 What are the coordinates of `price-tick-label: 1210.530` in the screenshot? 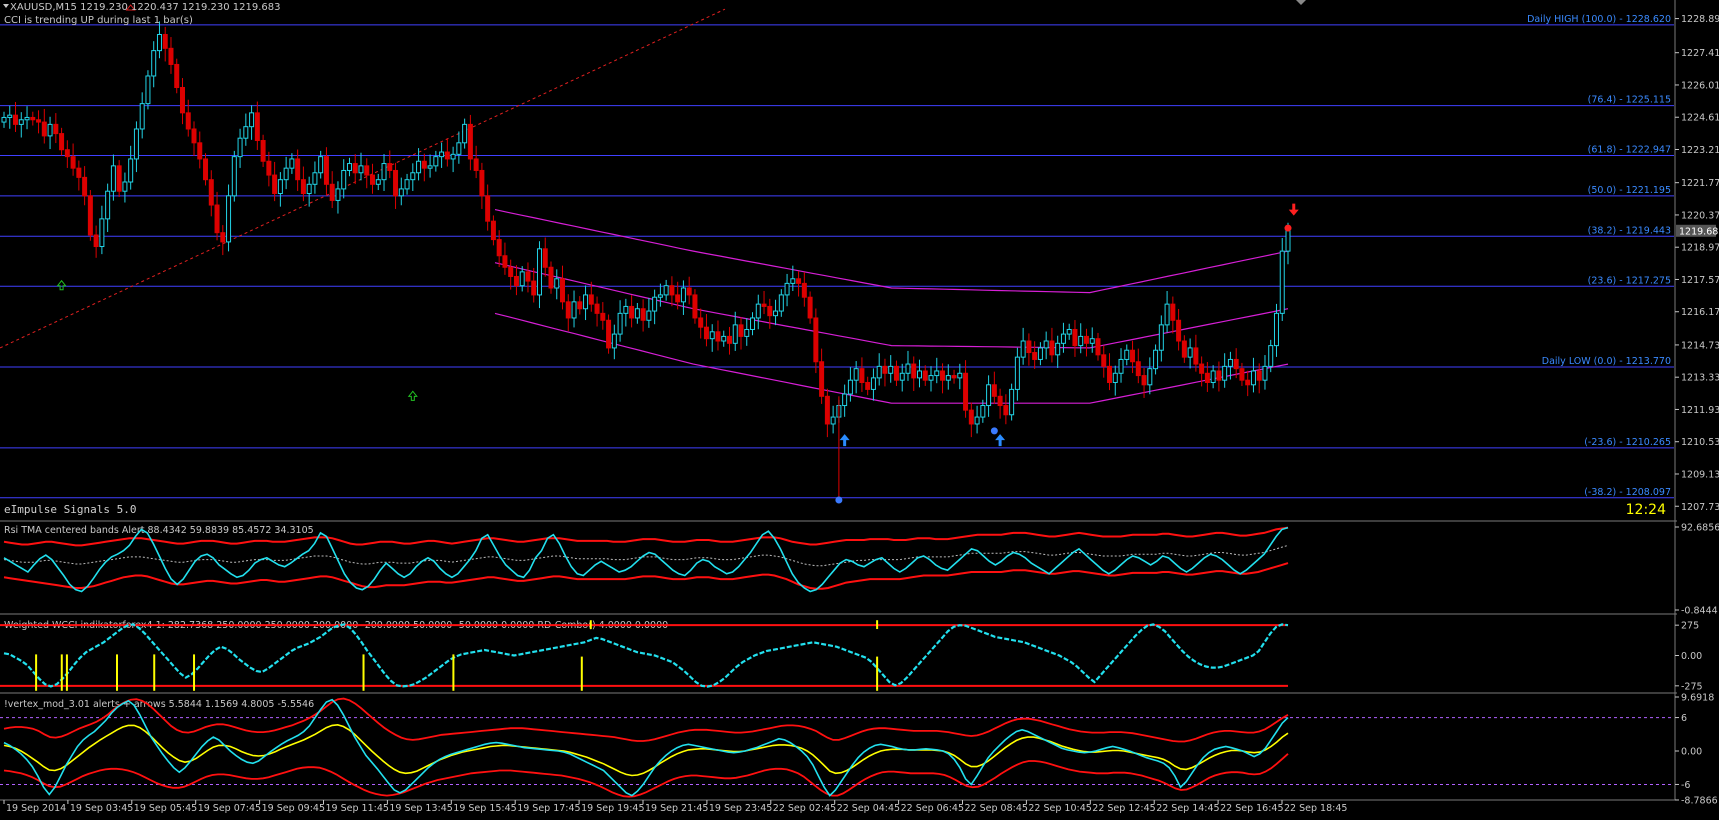 It's located at (1700, 442).